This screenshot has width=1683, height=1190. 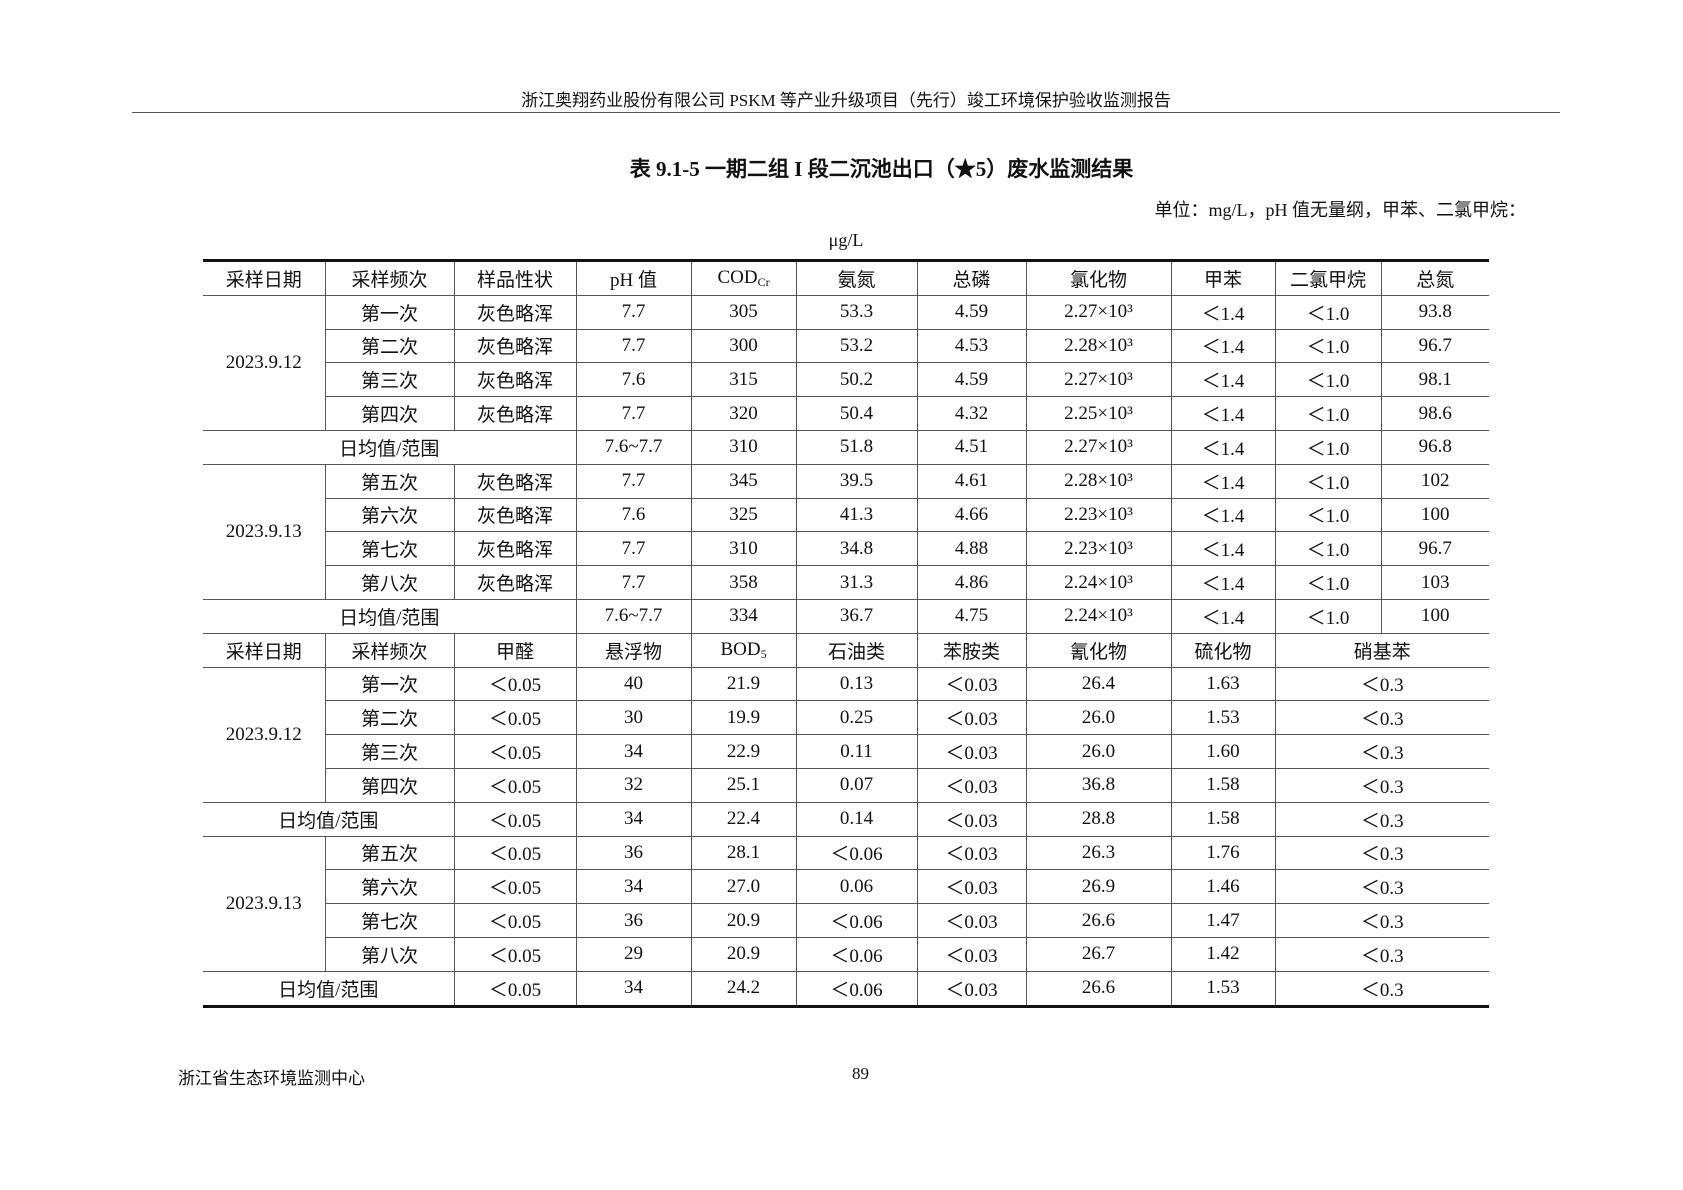 I want to click on daily-average-value: 34, so click(x=633, y=989).